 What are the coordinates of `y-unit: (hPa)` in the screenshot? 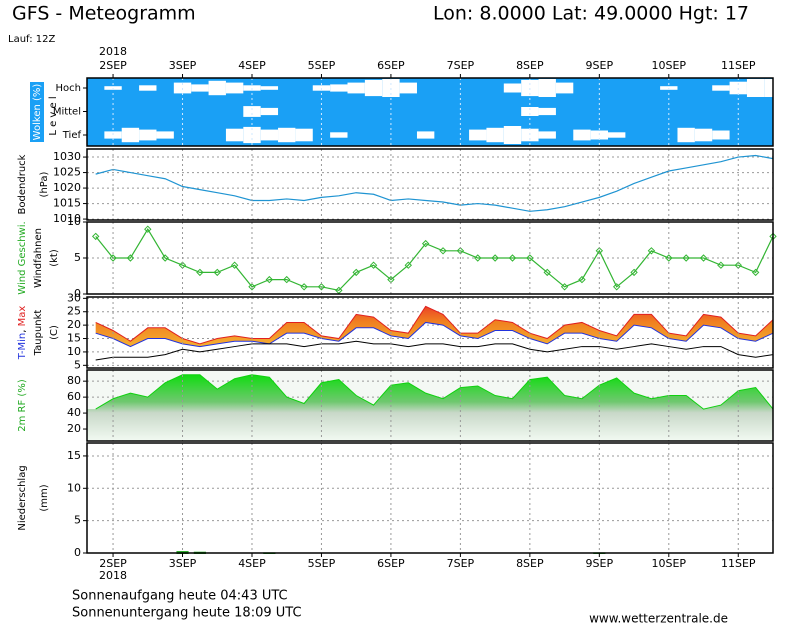 It's located at (44, 184).